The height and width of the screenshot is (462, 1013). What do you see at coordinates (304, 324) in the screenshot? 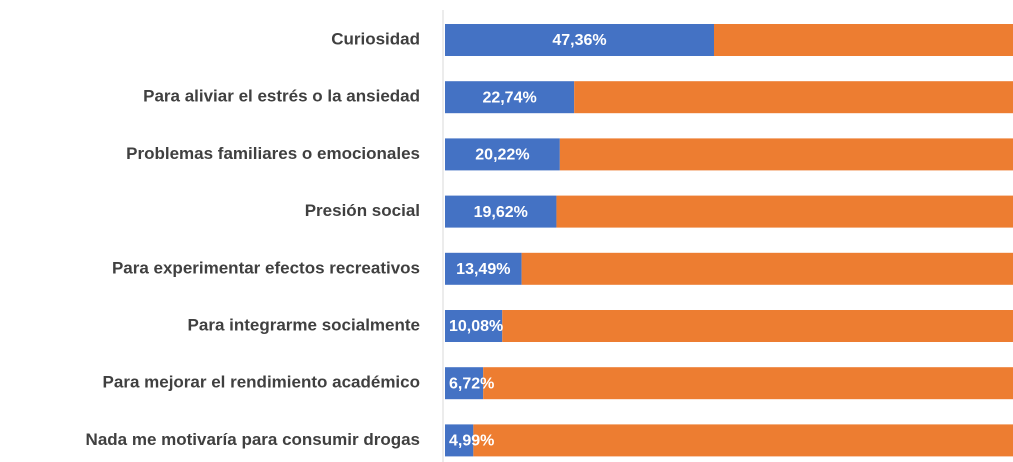
I see `category-label: Para integrarme socialmente` at bounding box center [304, 324].